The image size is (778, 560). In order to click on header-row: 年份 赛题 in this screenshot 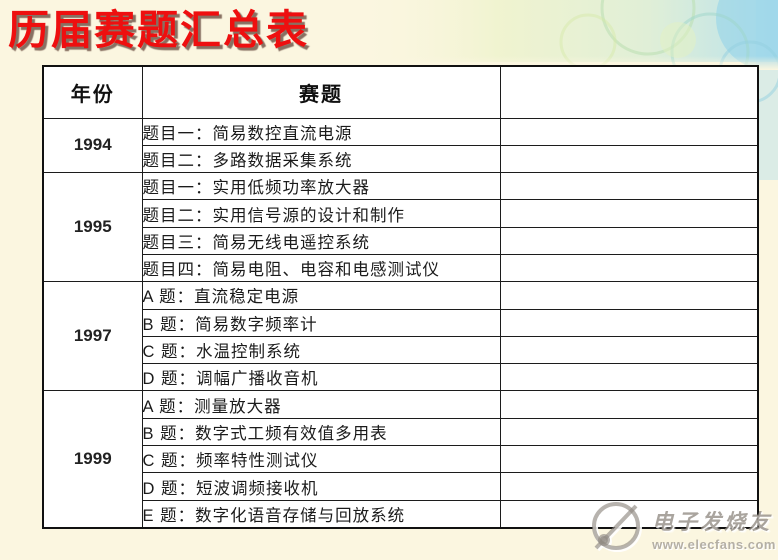, I will do `click(400, 92)`.